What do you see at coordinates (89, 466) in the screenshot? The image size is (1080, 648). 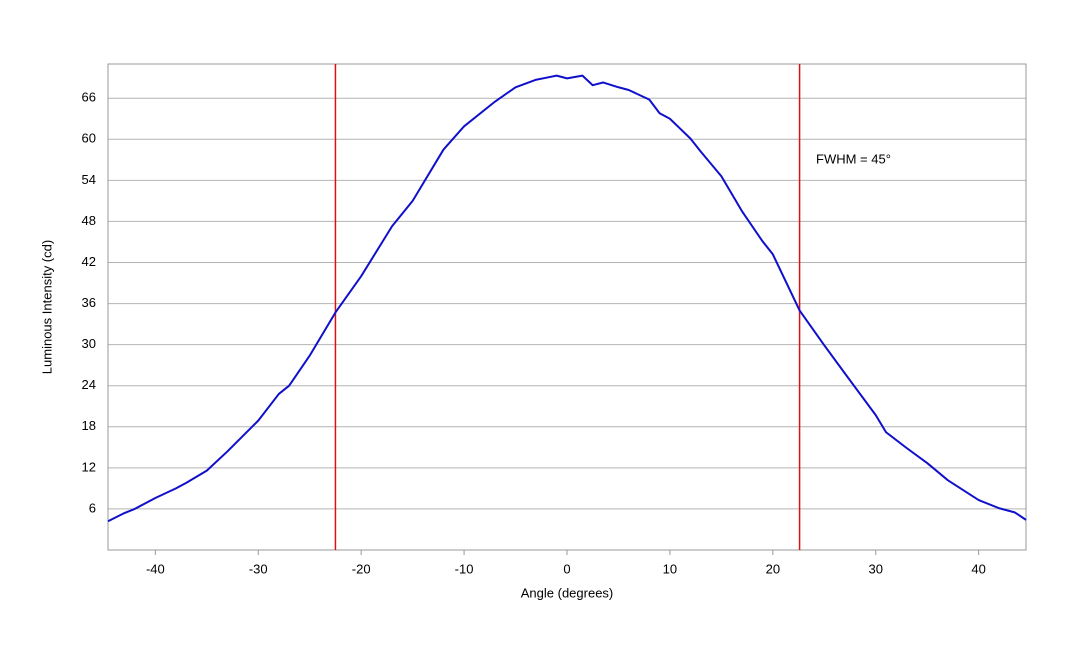 I see `y-tick-label: 12` at bounding box center [89, 466].